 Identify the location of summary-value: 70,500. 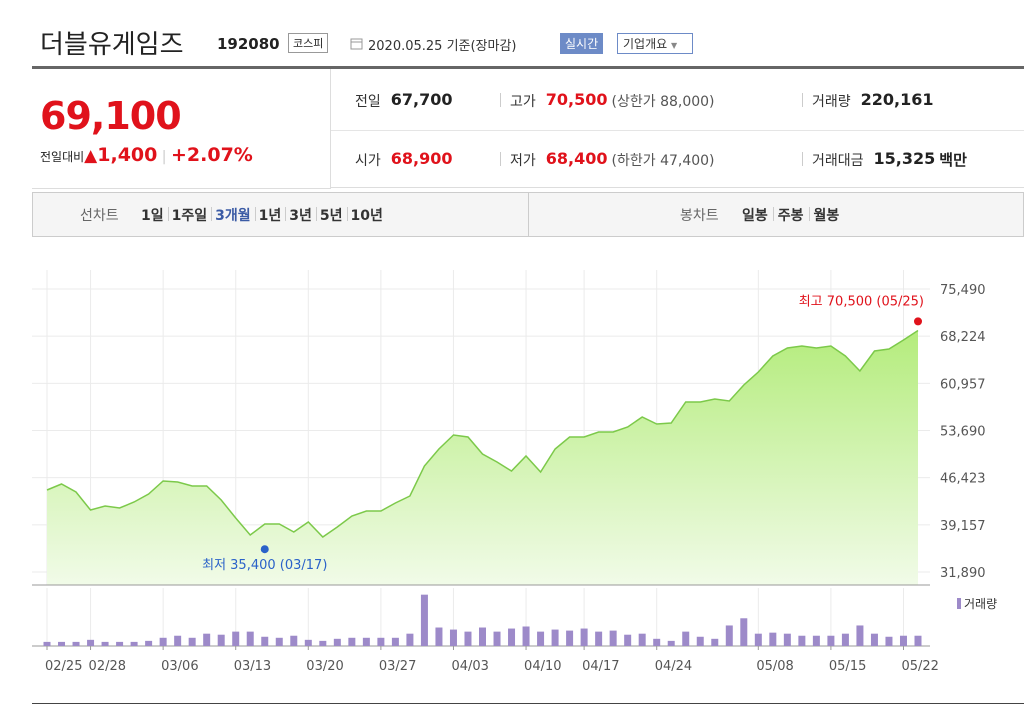
(576, 99).